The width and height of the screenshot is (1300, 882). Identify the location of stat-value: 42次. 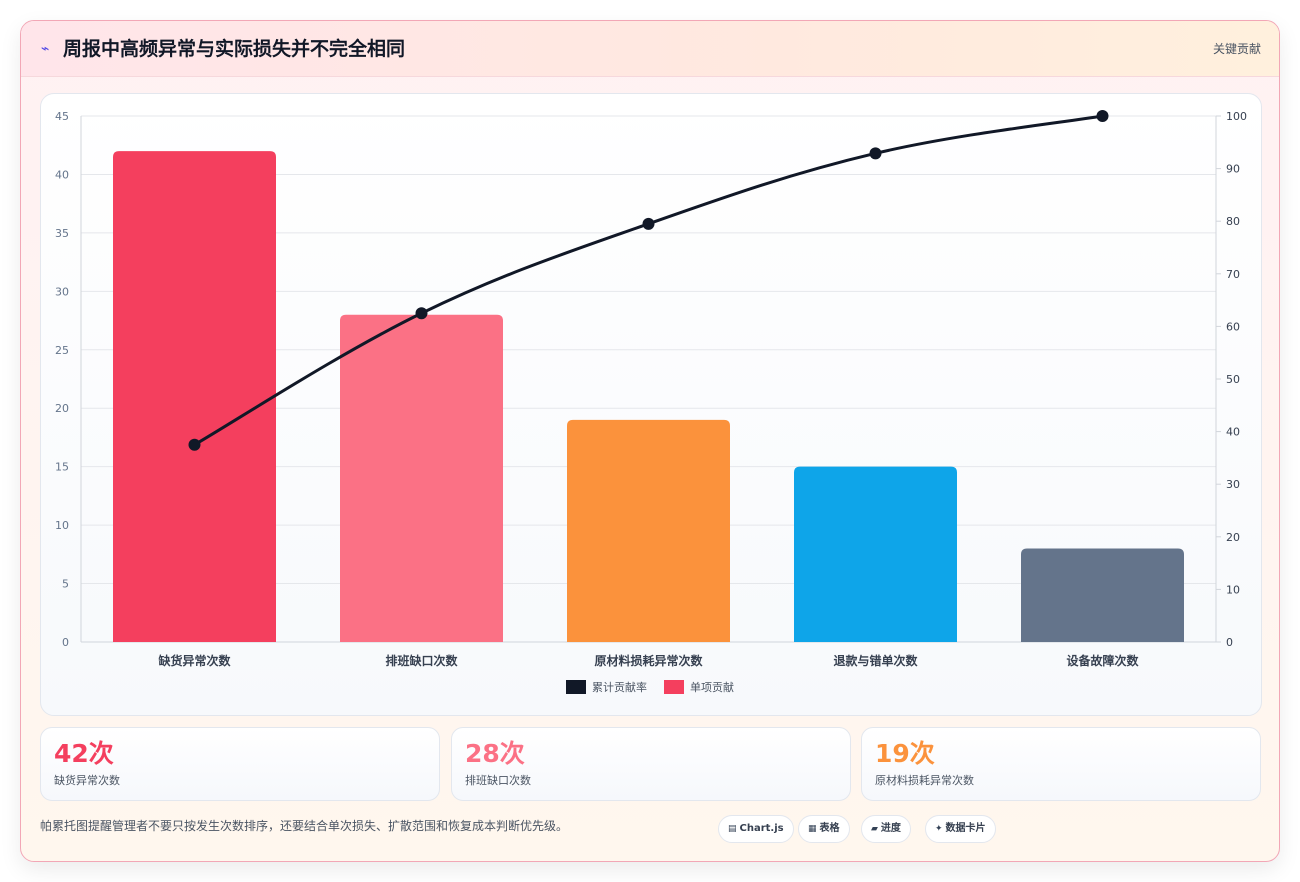
(84, 753).